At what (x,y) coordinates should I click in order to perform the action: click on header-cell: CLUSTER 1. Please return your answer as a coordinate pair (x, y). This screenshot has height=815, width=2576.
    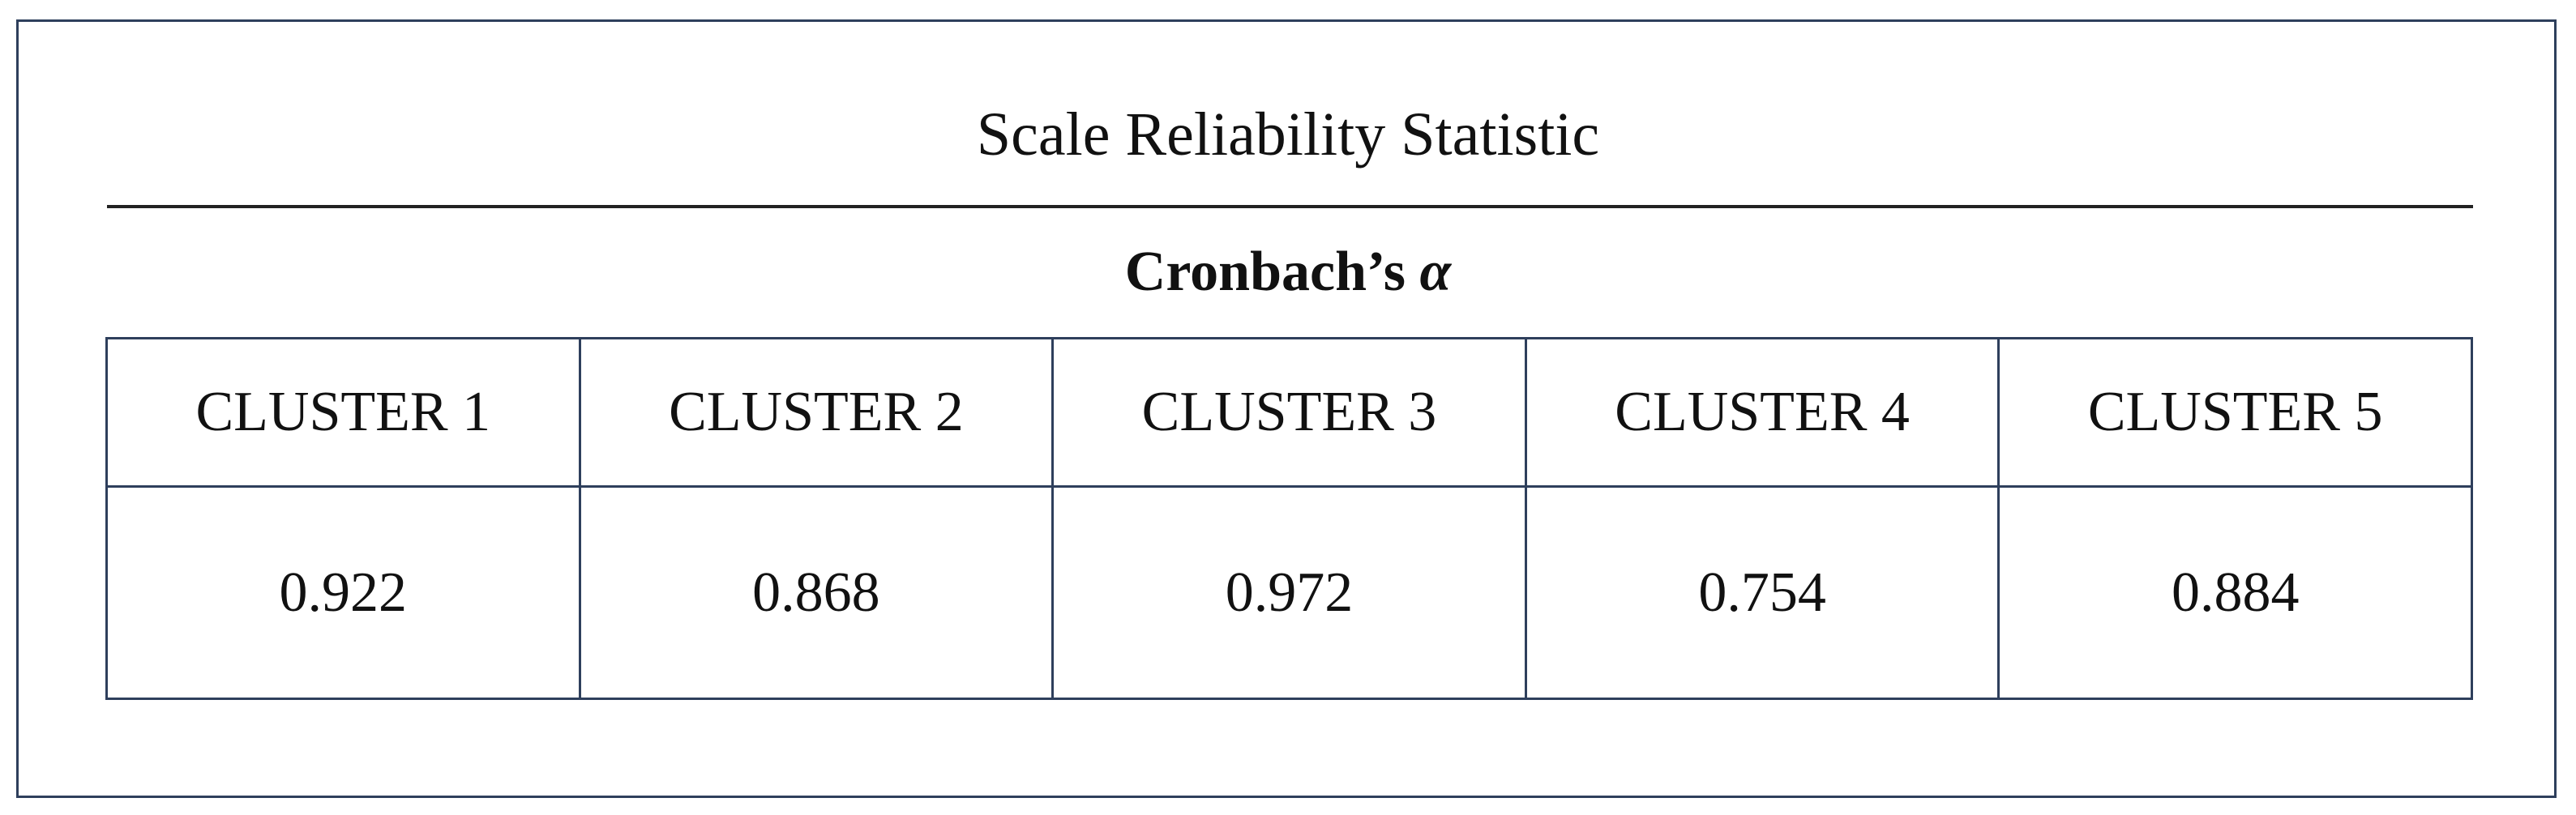
    Looking at the image, I should click on (343, 412).